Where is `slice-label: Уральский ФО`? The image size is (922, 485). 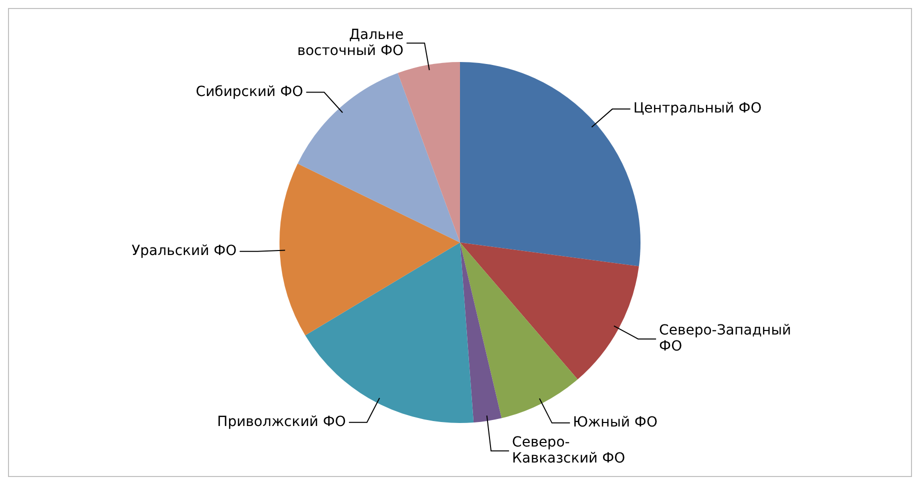
slice-label: Уральский ФО is located at coordinates (184, 251).